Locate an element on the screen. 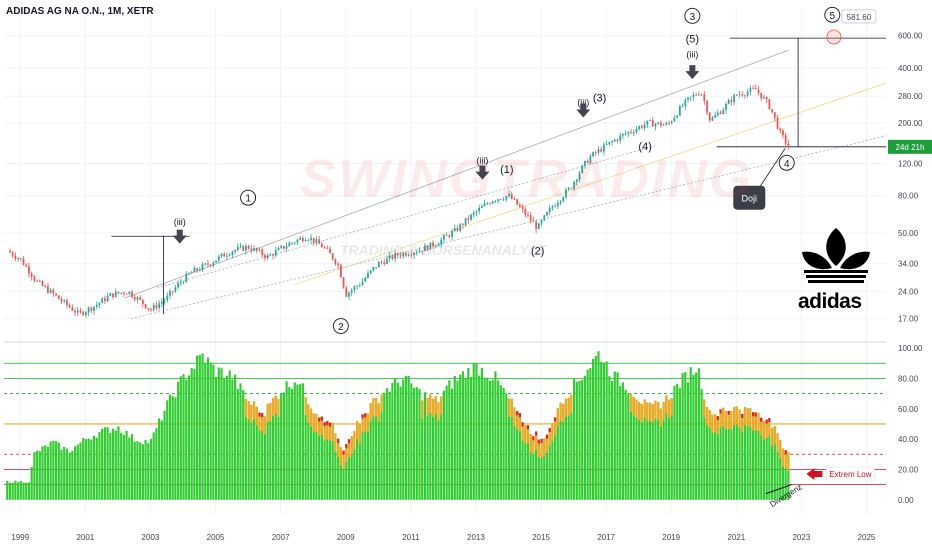 This screenshot has height=555, width=932. x-tick-label: 2013 is located at coordinates (476, 537).